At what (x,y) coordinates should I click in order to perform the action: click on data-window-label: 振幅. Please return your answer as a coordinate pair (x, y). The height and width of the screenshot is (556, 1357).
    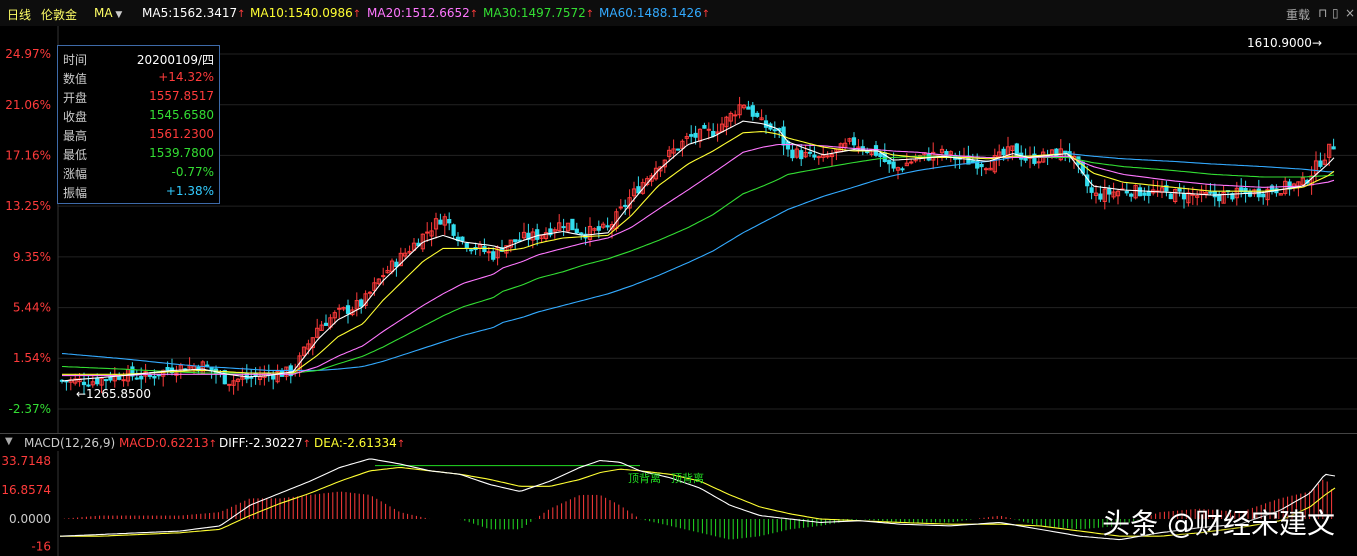
    Looking at the image, I should click on (75, 193).